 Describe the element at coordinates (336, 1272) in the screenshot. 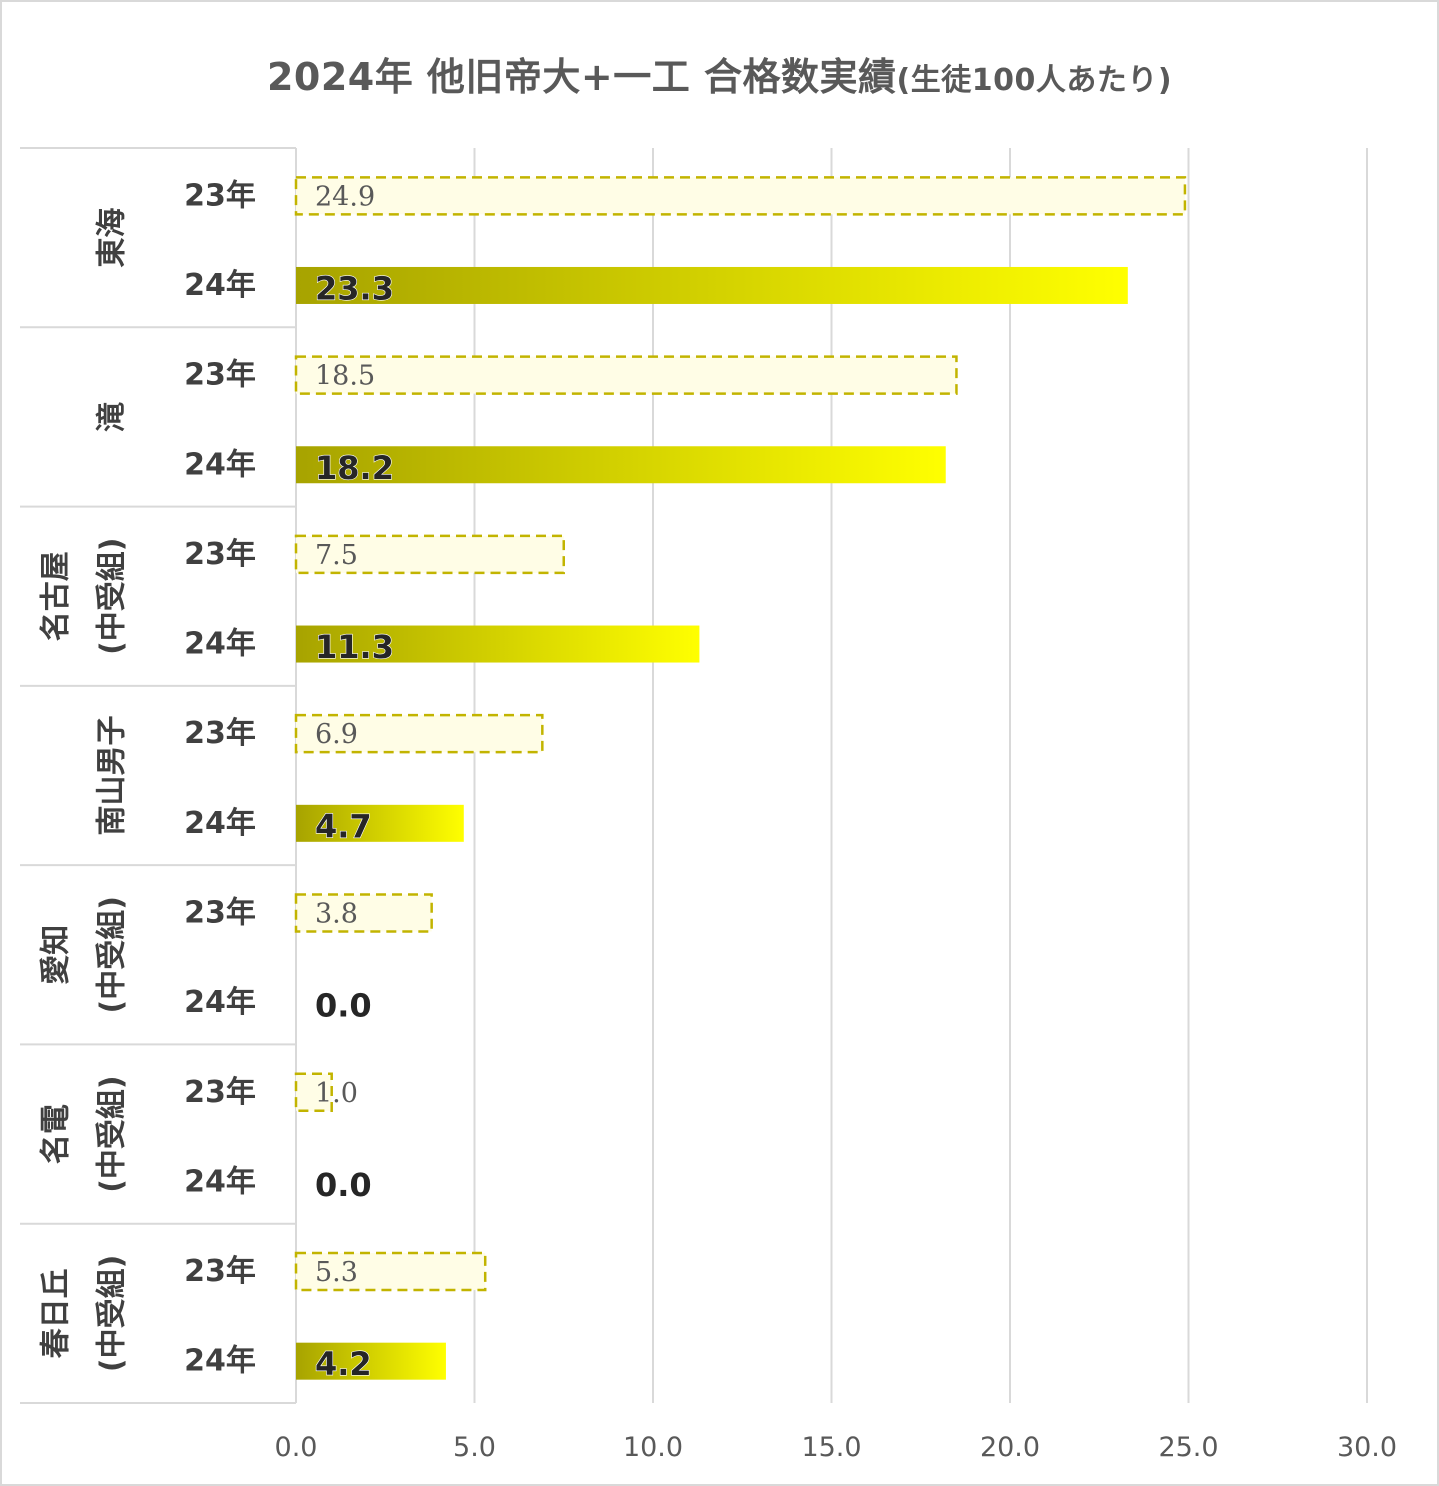

I see `data-label-23: 5.3` at that location.